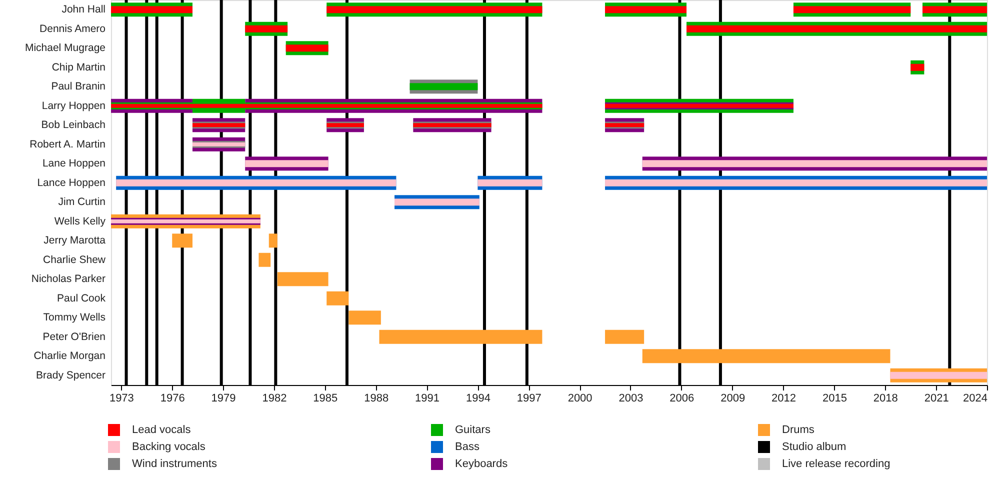 The width and height of the screenshot is (1000, 480). Describe the element at coordinates (169, 447) in the screenshot. I see `legend-label: Backing vocals` at that location.